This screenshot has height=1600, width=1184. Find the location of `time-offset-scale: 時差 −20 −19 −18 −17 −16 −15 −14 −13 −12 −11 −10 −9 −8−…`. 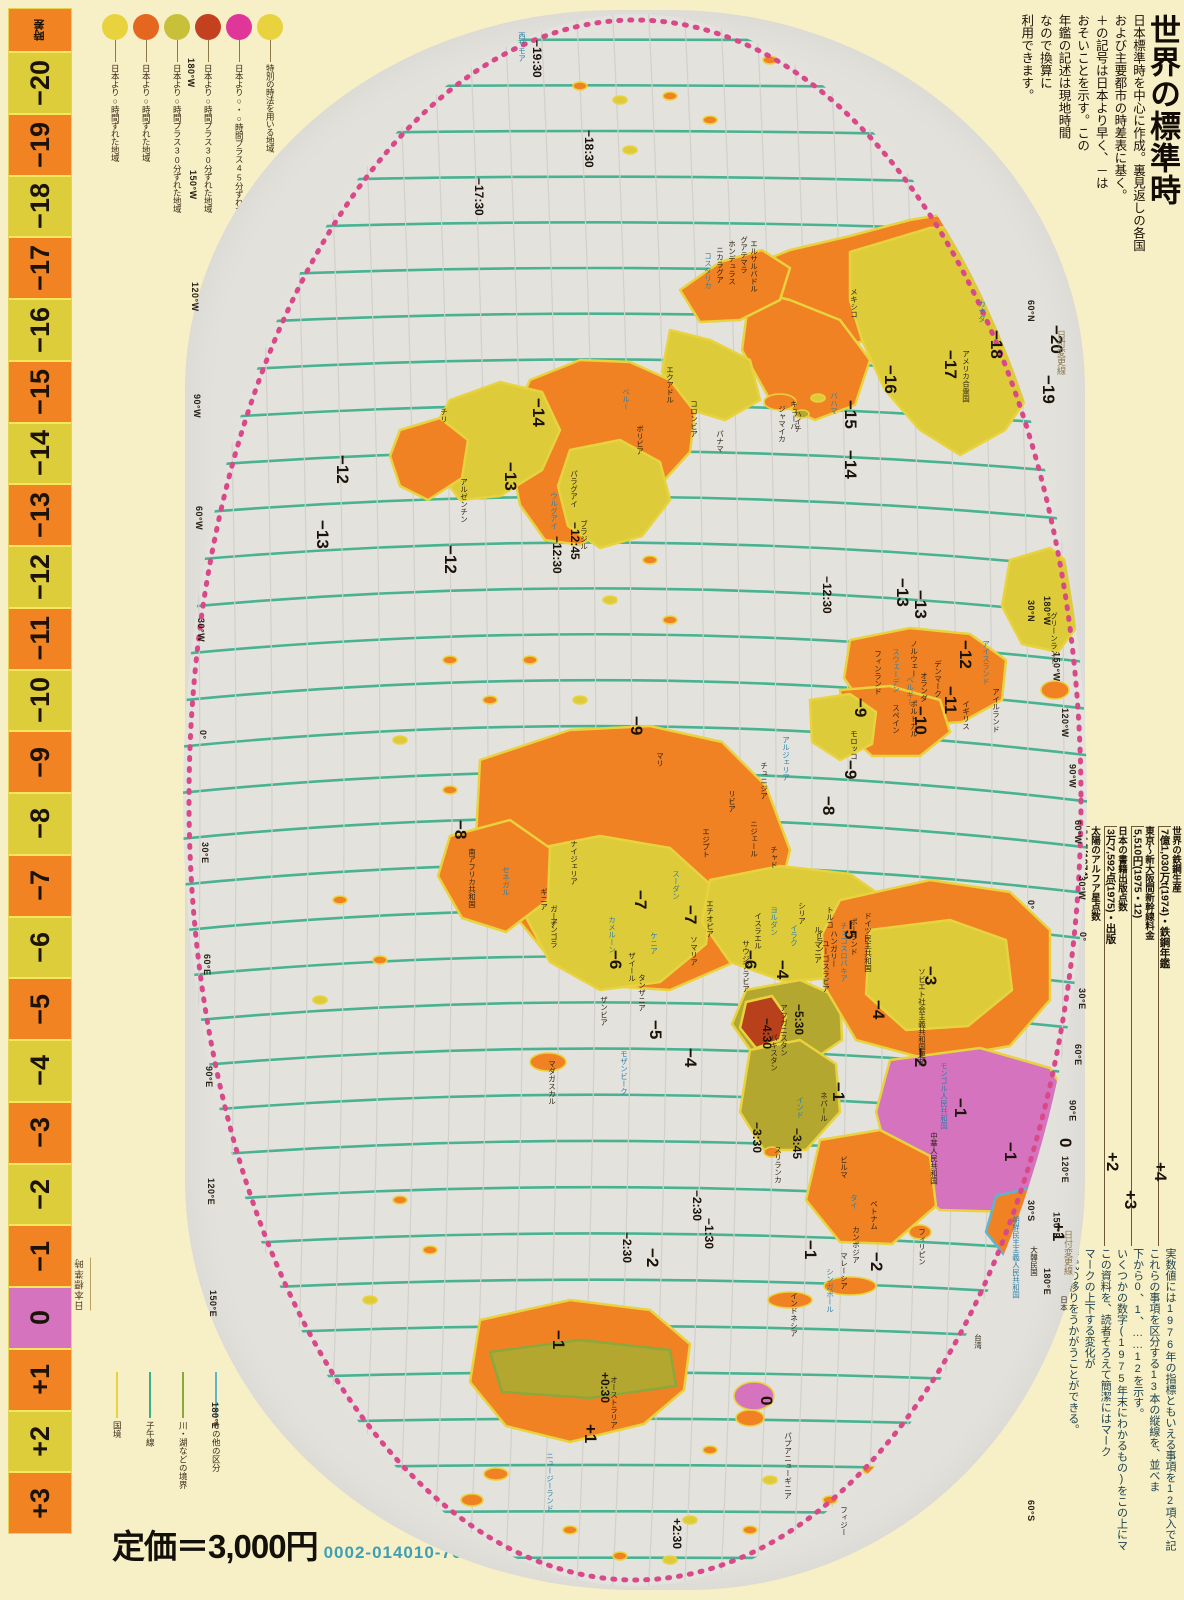

time-offset-scale: 時差 −20 −19 −18 −17 −16 −15 −14 −13 −12 −11 −10 −9 −8−… is located at coordinates (40, 771).